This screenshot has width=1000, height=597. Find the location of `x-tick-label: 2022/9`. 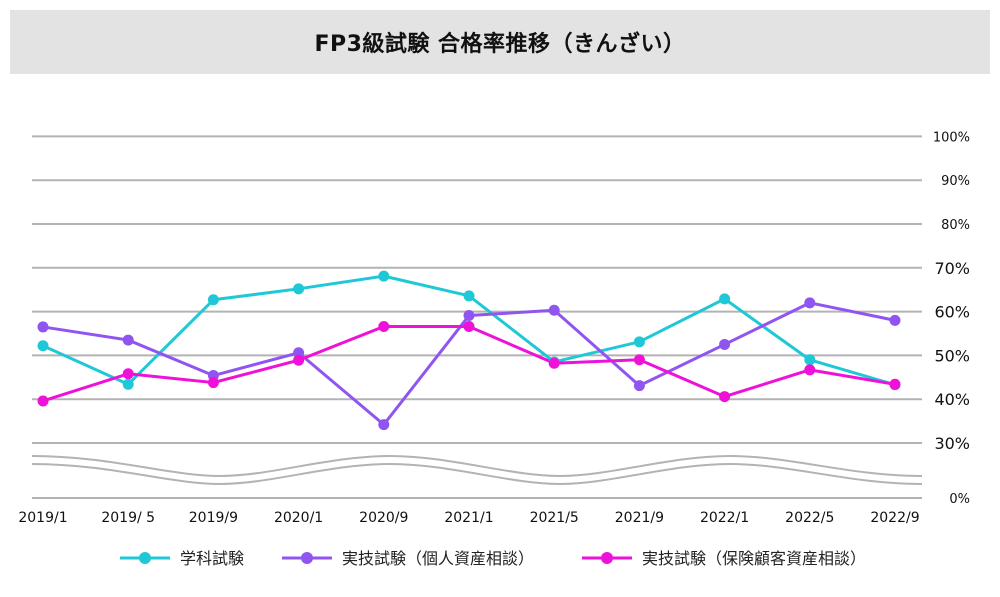

x-tick-label: 2022/9 is located at coordinates (894, 518).